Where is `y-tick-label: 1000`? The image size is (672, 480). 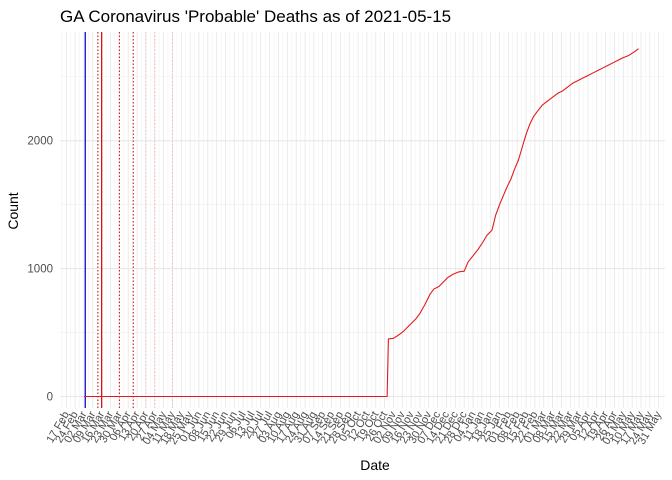
y-tick-label: 1000 is located at coordinates (40, 270).